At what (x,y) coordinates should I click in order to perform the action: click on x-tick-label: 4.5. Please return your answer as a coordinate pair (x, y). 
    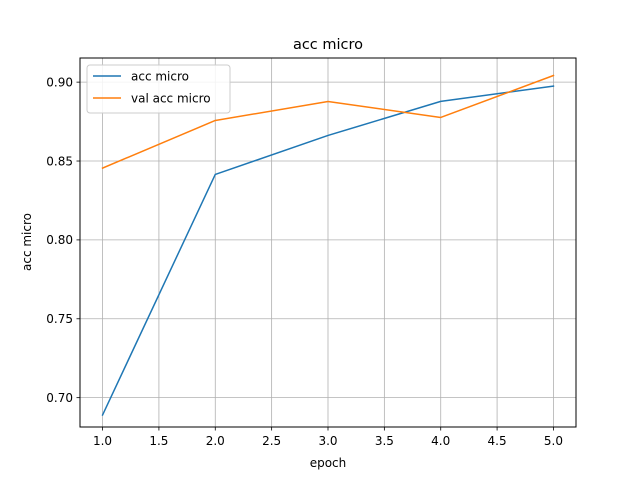
    Looking at the image, I should click on (497, 441).